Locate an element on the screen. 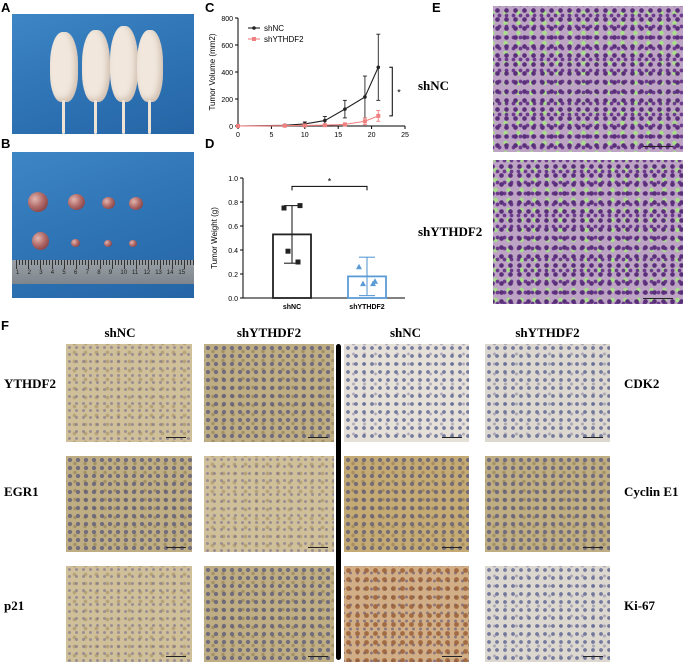  ihc-egr1-shythdf2 is located at coordinates (269, 504).